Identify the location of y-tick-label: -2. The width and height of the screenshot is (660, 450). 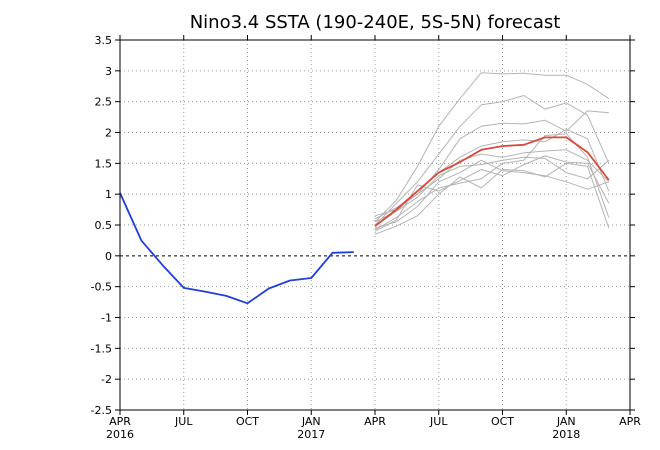
(106, 379).